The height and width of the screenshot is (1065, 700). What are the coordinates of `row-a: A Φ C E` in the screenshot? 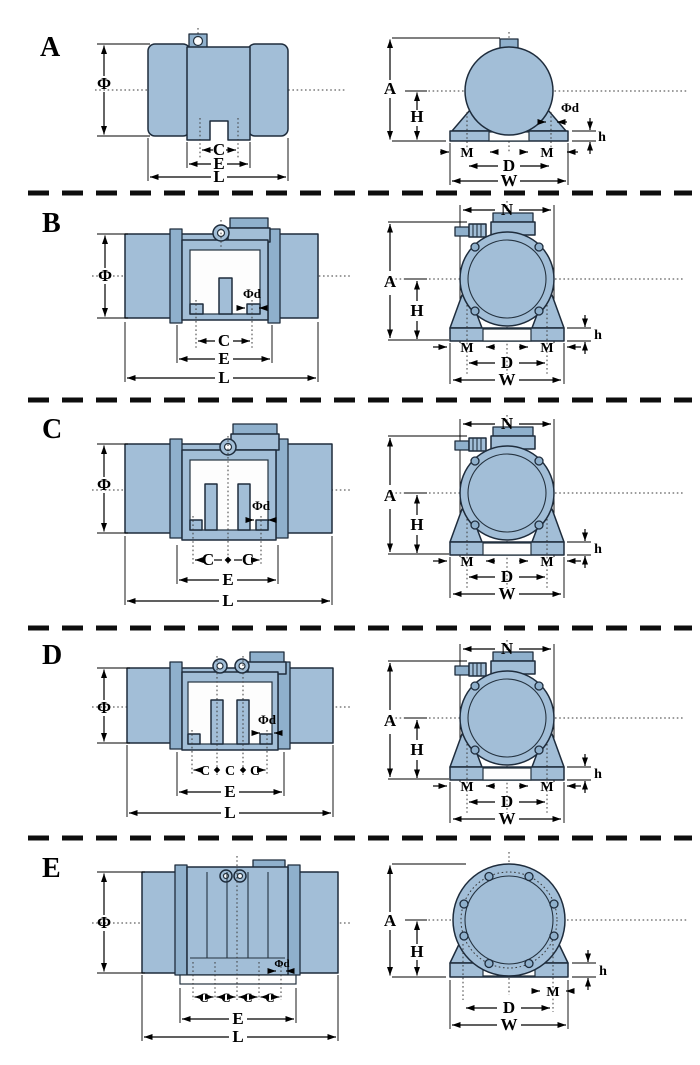 It's located at (364, 109).